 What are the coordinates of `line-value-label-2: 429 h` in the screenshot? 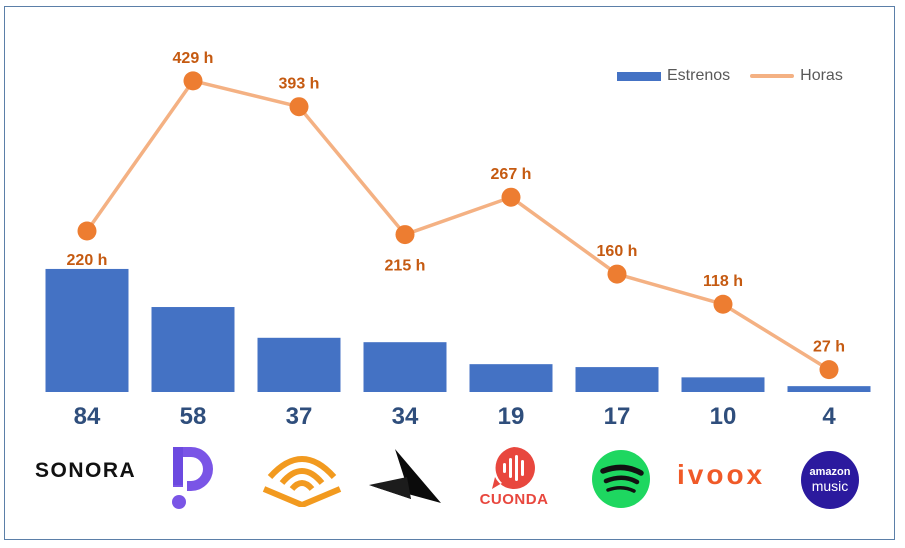 It's located at (193, 58).